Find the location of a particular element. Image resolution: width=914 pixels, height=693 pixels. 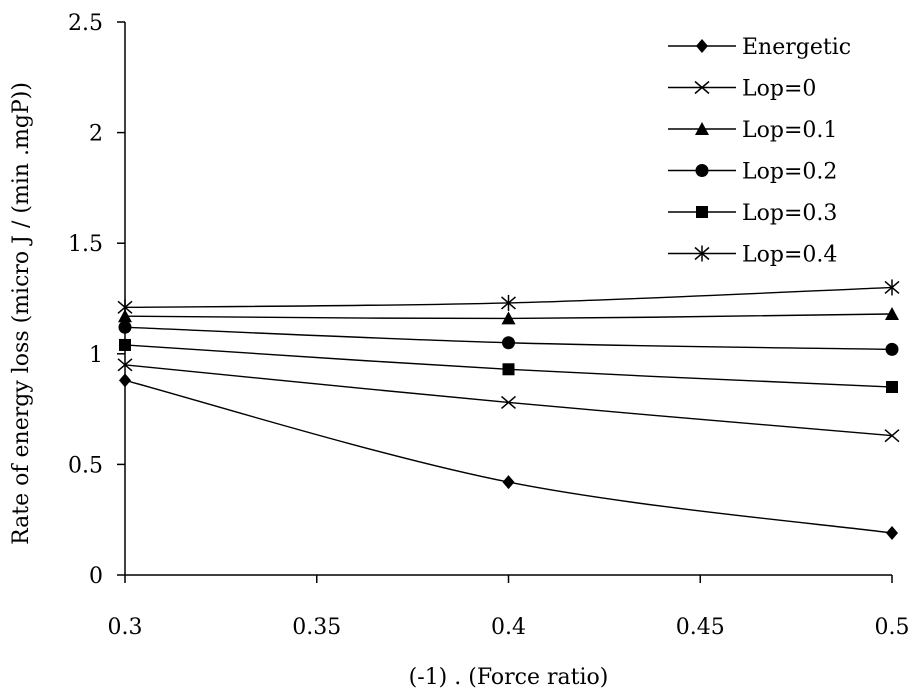

x-tick-label: 0.45 is located at coordinates (700, 627).